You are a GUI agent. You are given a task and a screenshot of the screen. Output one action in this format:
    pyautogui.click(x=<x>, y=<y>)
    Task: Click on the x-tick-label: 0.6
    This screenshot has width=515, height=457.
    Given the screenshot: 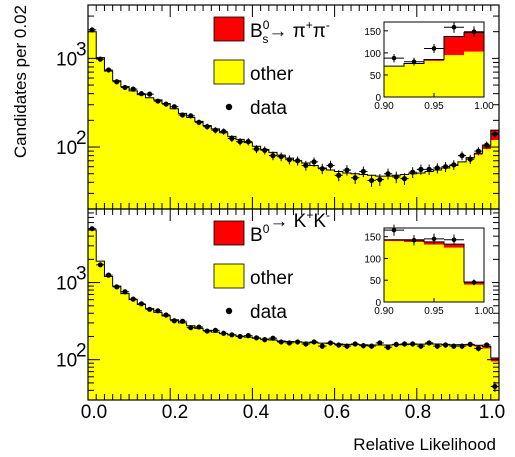 What is the action you would take?
    pyautogui.click(x=337, y=412)
    